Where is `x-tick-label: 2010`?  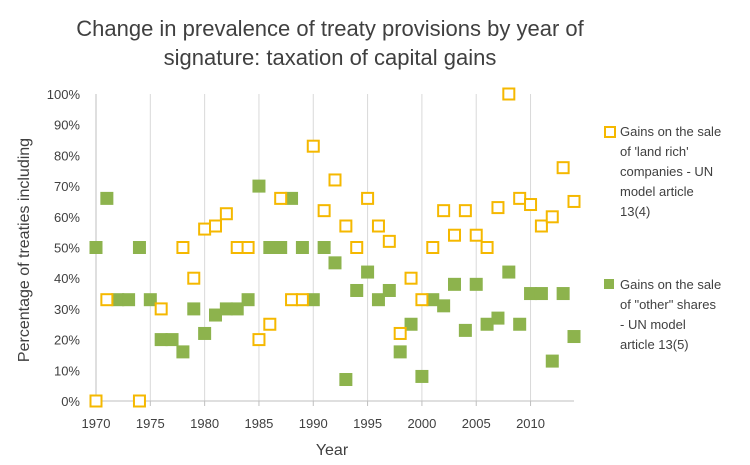
x-tick-label: 2010 is located at coordinates (530, 423).